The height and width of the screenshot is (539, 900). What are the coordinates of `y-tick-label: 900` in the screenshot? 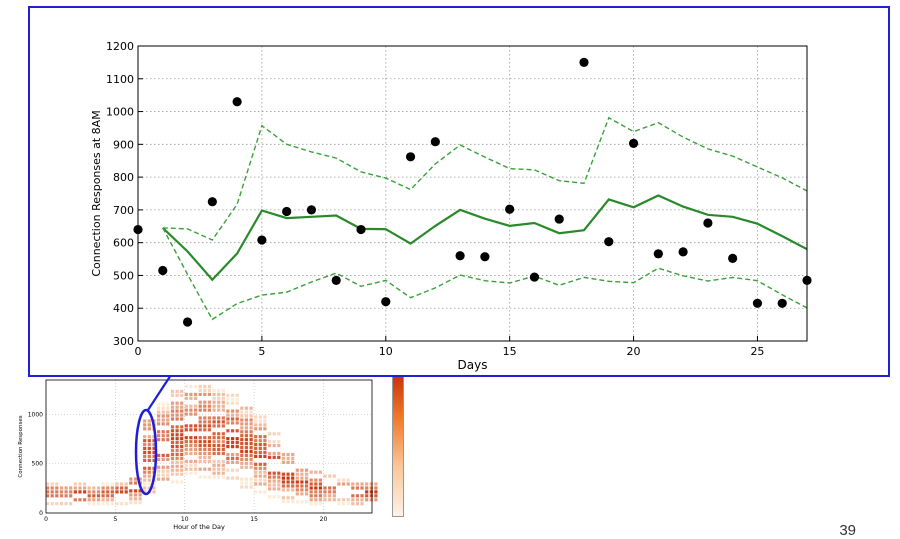 It's located at (123, 144).